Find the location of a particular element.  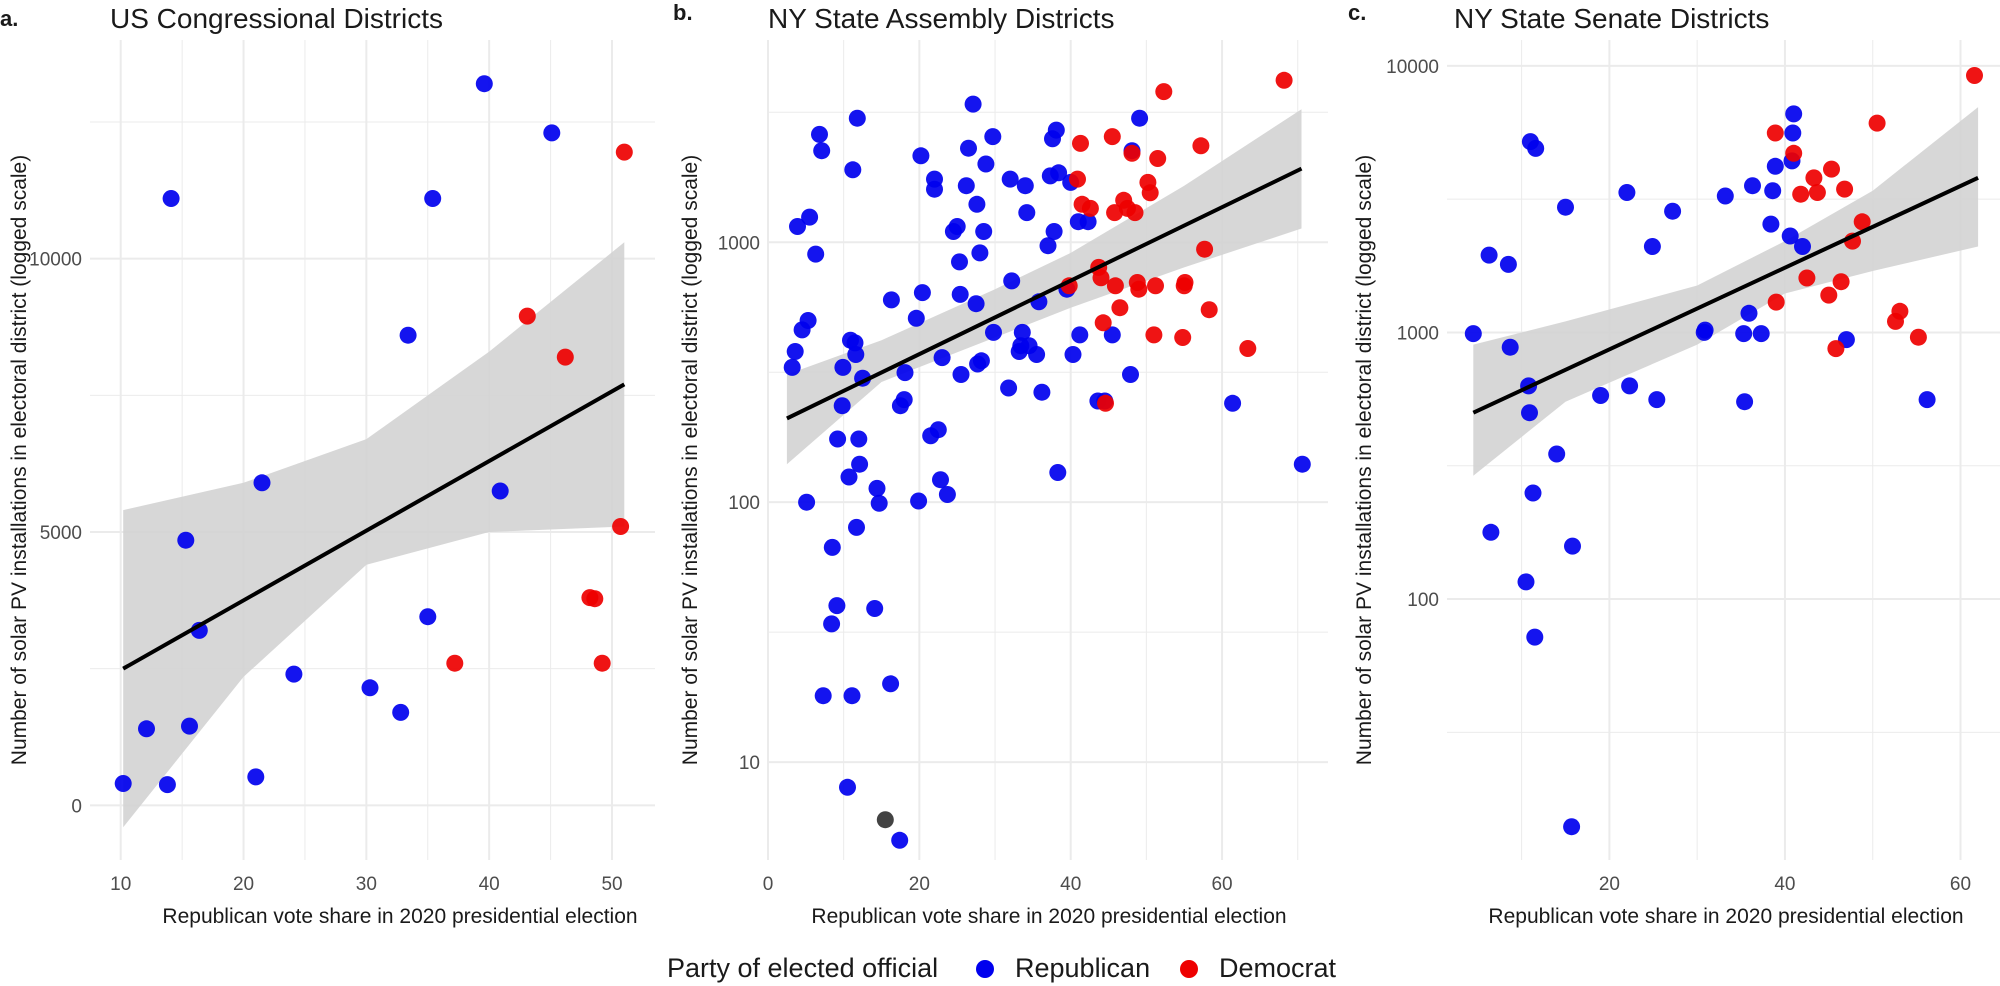

legend-label-democrat: Democrat is located at coordinates (1278, 968).